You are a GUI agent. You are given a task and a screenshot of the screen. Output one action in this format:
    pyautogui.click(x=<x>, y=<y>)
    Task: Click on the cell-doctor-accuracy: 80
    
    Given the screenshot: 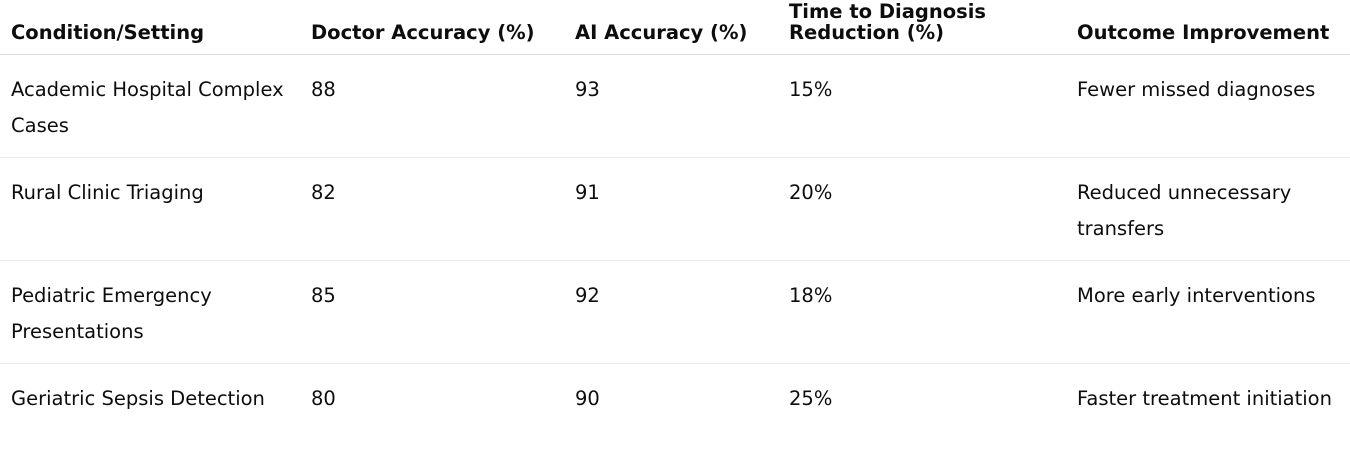 What is the action you would take?
    pyautogui.click(x=323, y=398)
    